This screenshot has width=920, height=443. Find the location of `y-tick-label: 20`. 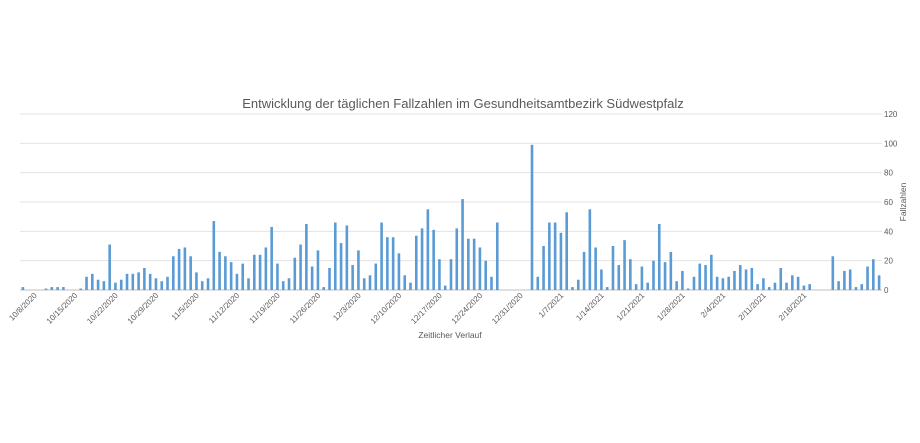

y-tick-label: 20 is located at coordinates (888, 261).